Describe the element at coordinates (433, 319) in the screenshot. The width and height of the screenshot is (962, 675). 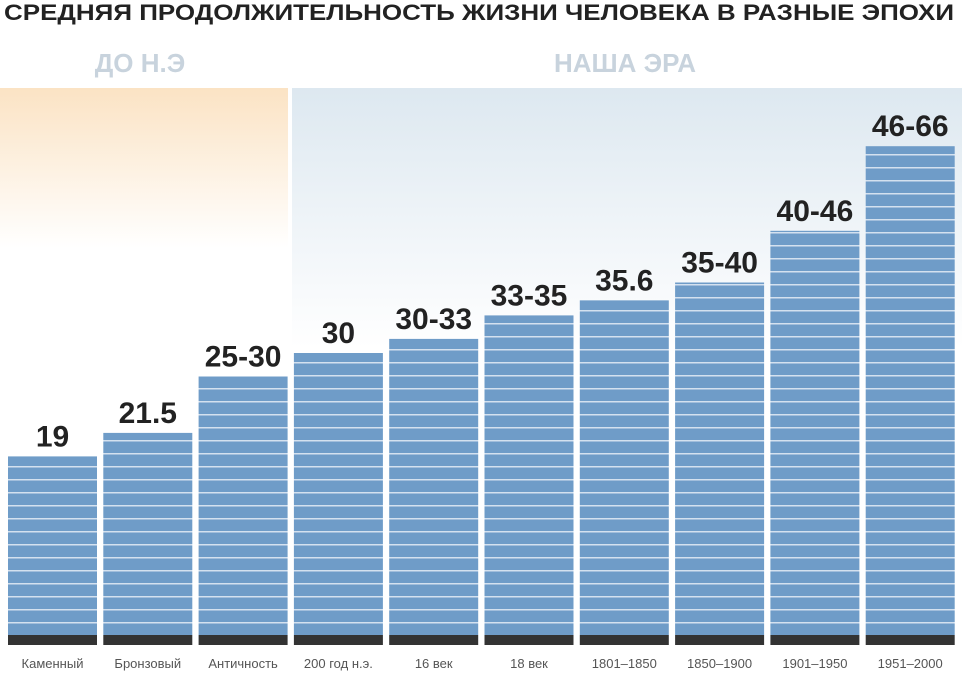
I see `value-label: 30-33` at that location.